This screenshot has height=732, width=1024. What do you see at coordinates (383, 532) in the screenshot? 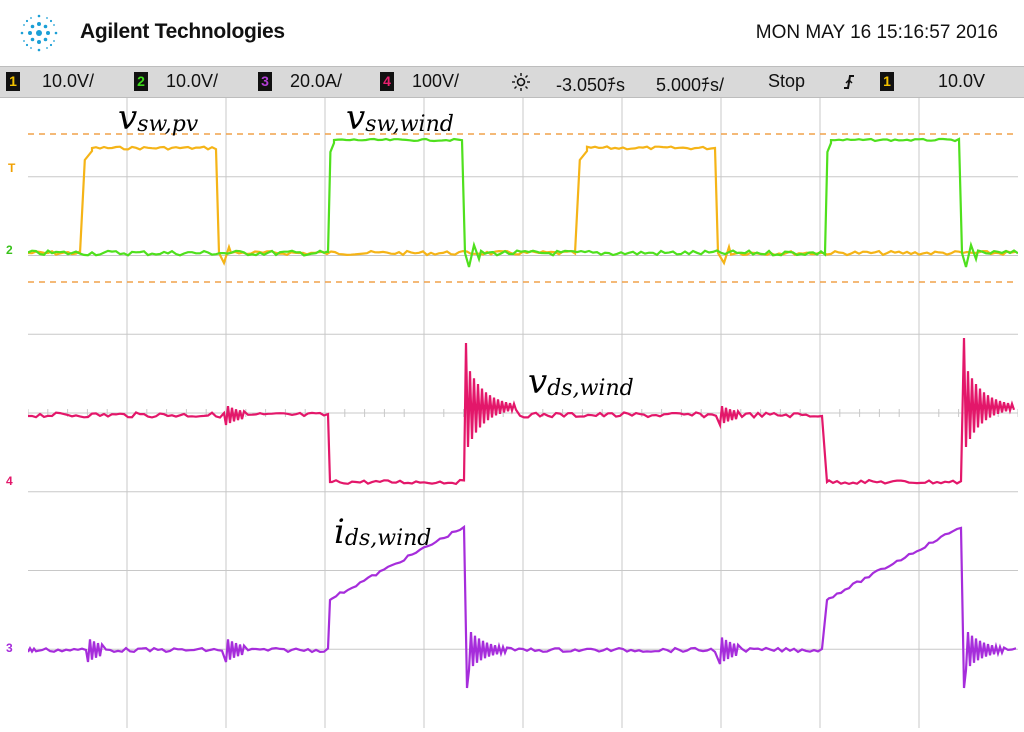
I see `ids-wind-label: ids,wind` at bounding box center [383, 532].